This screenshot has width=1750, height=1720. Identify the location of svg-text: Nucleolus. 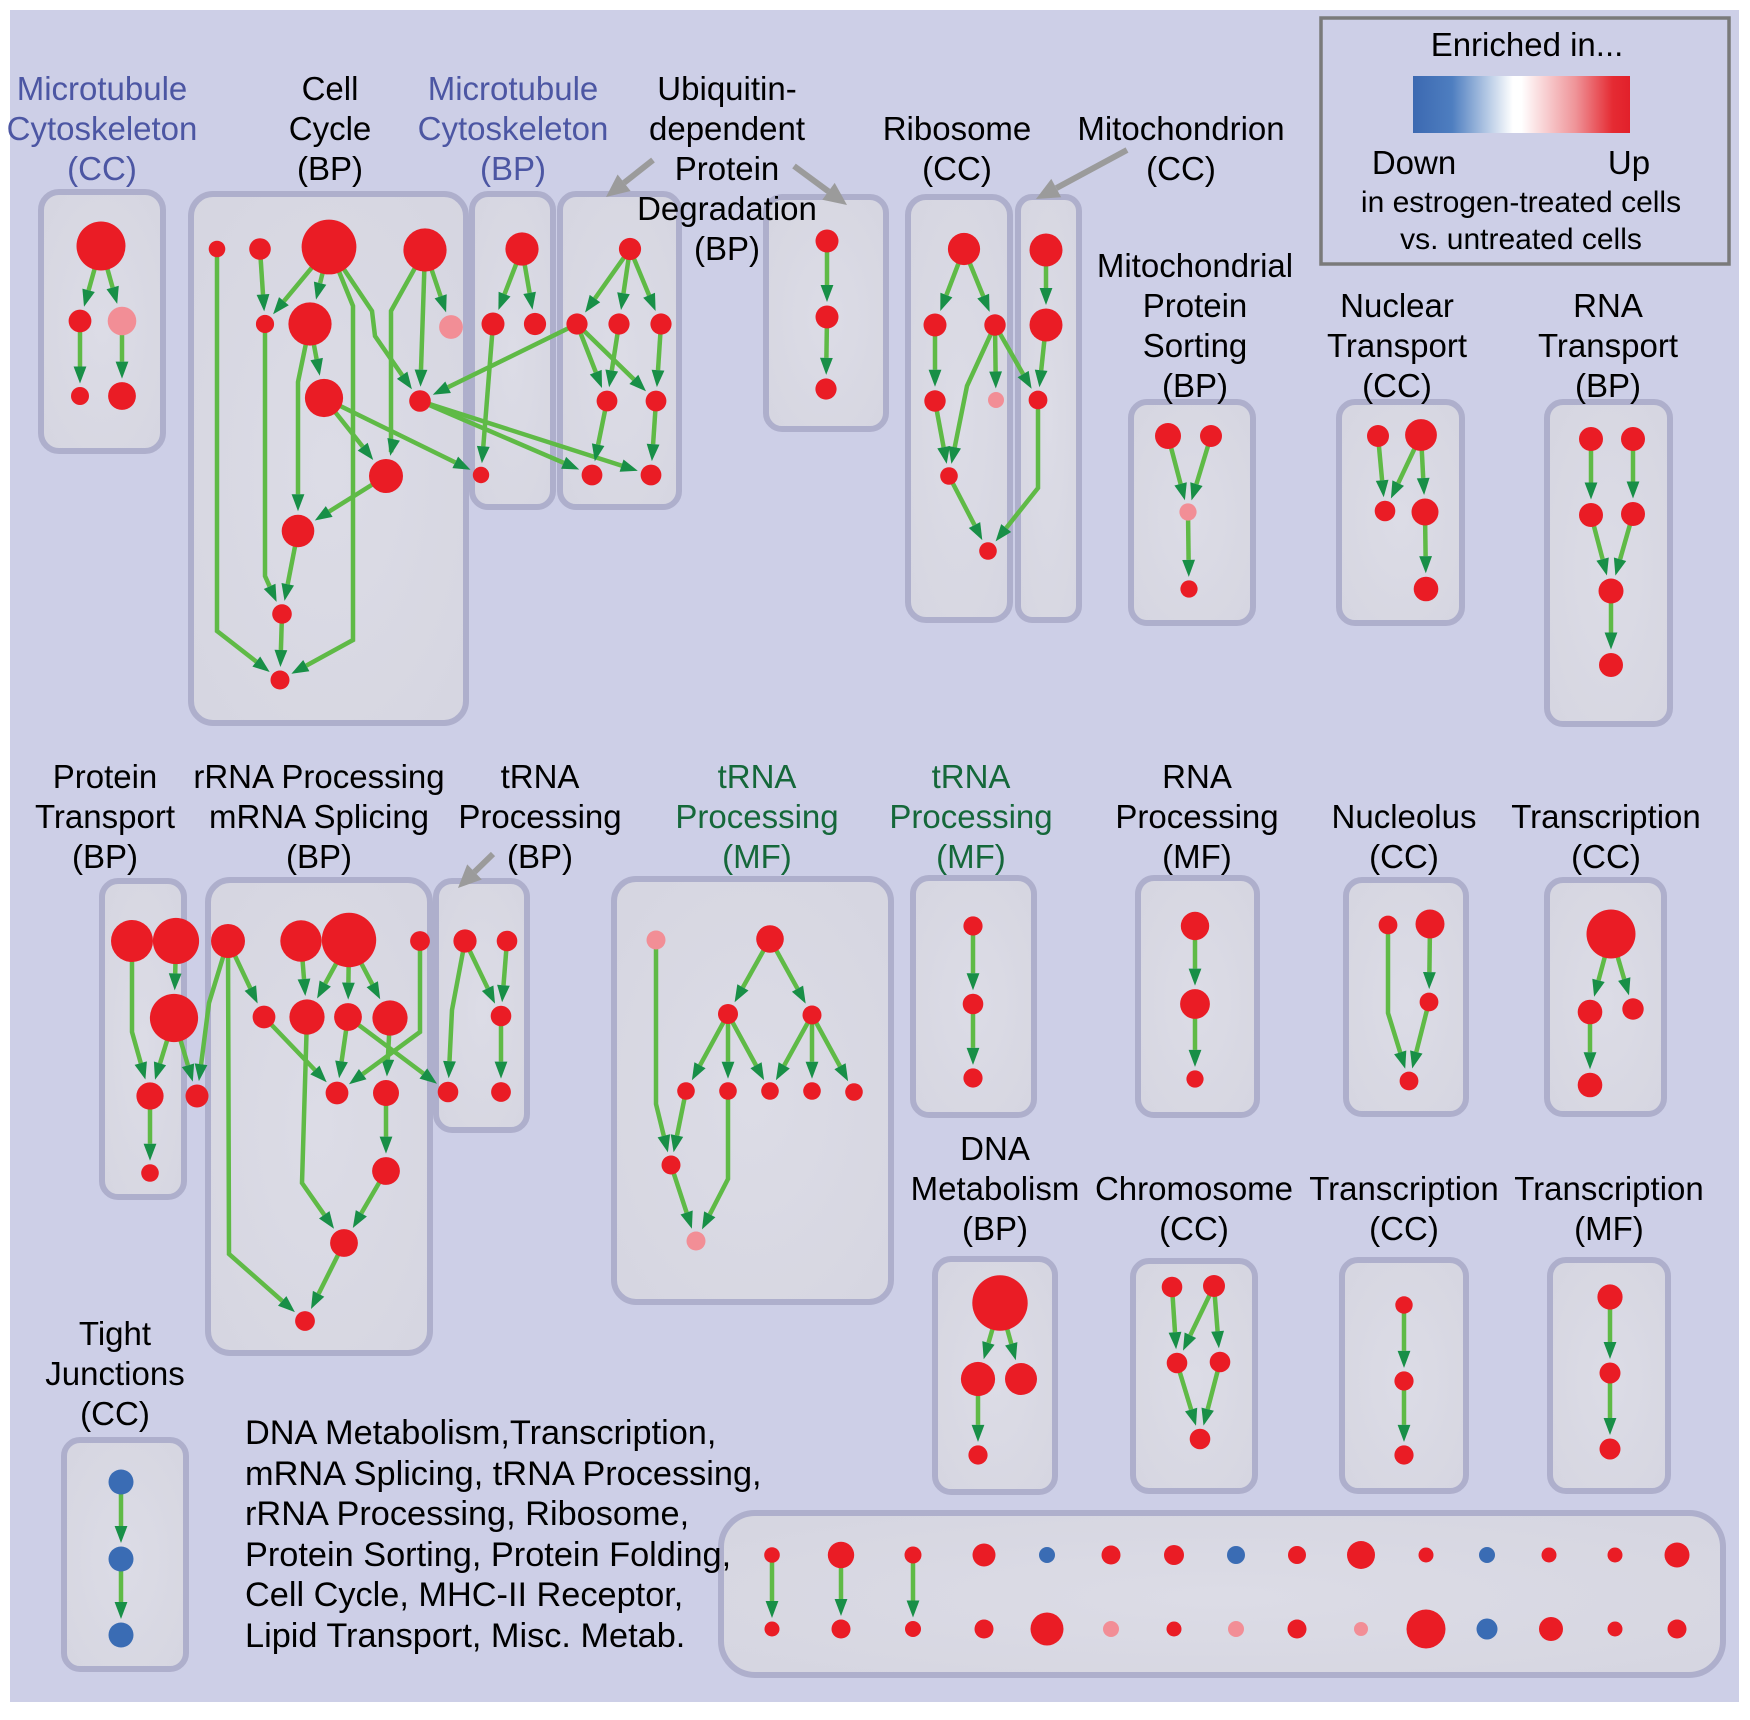
(1404, 816).